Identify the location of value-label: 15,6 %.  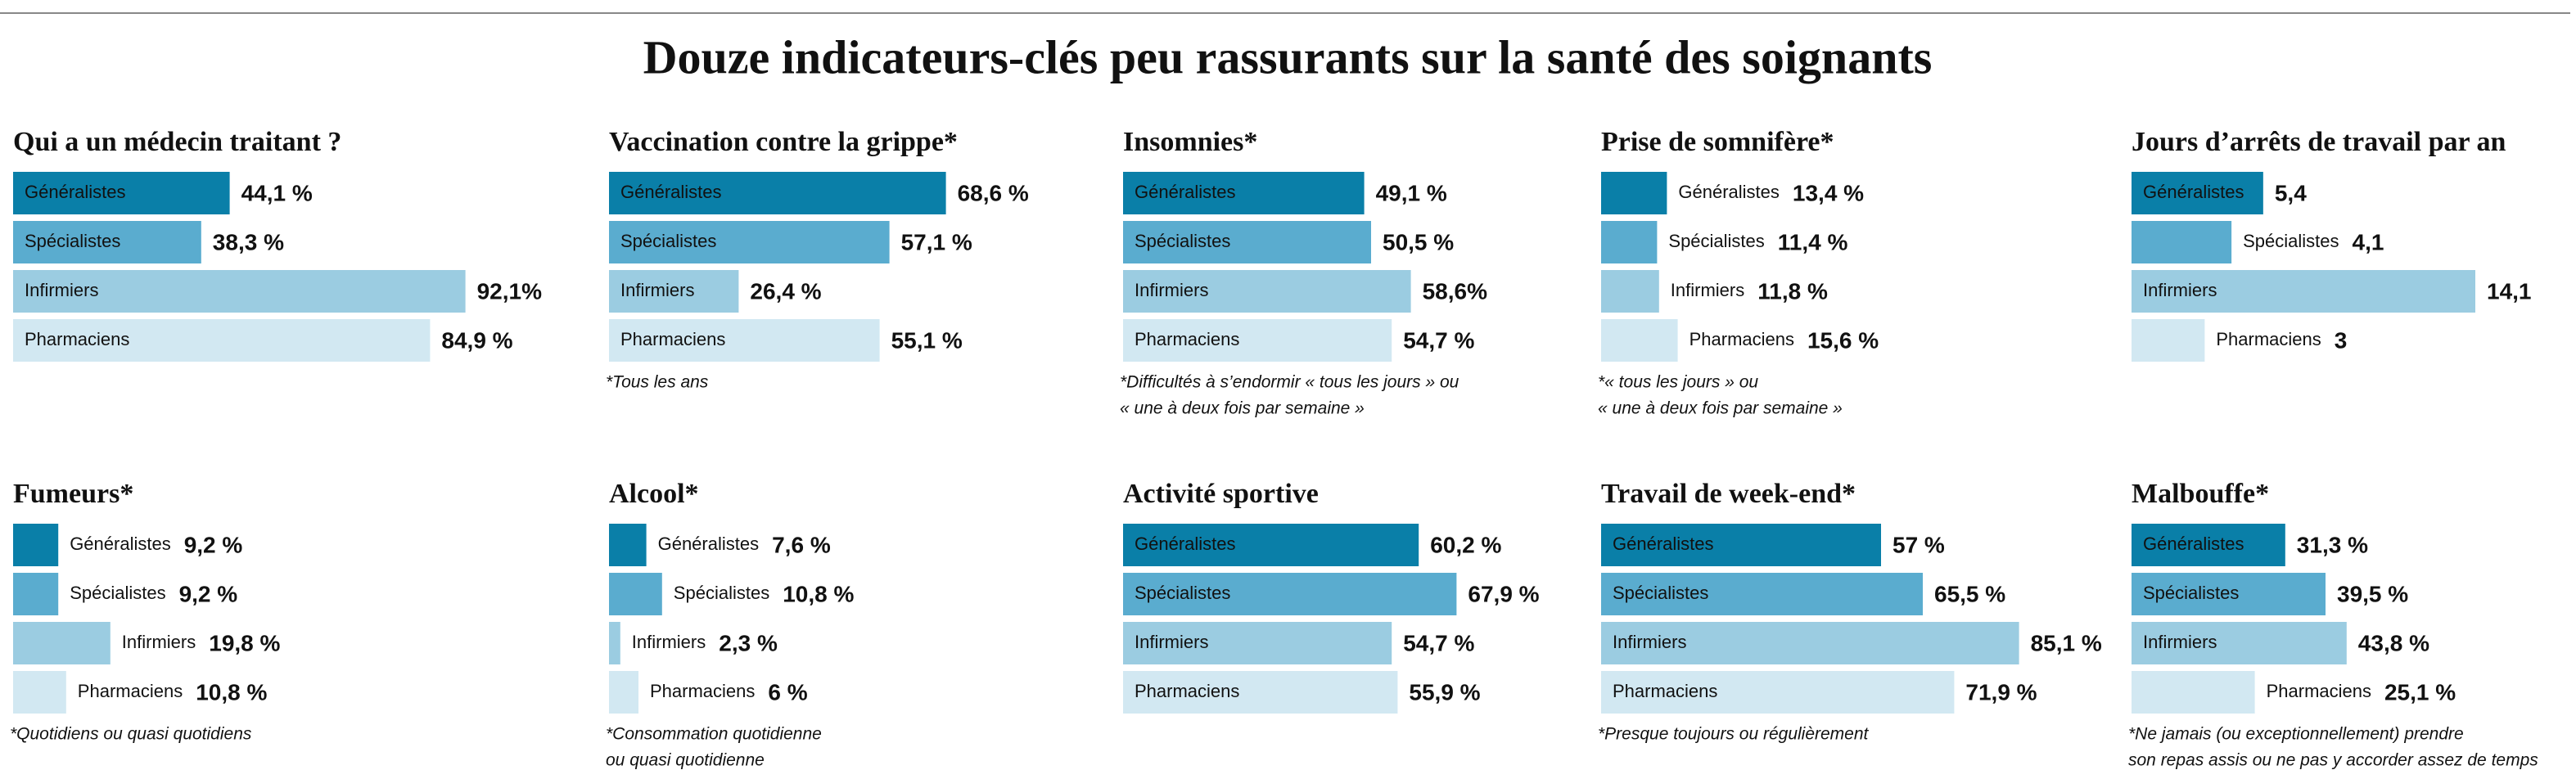
(1843, 340).